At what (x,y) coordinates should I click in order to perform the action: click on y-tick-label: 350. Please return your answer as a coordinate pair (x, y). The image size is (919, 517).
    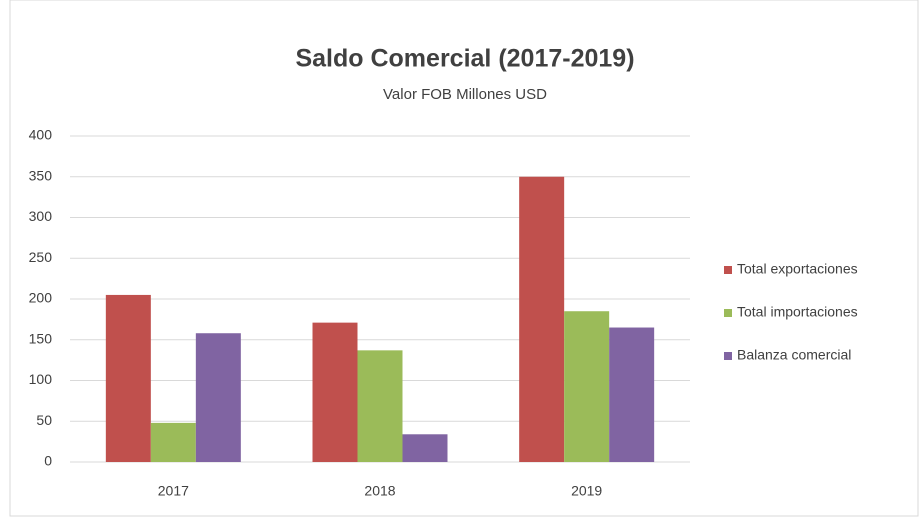
    Looking at the image, I should click on (41, 175).